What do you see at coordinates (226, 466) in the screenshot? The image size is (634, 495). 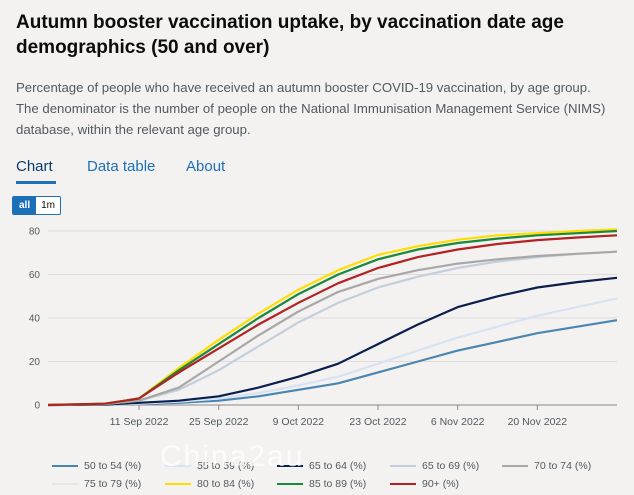 I see `legend-label: 55 to 59 (%)` at bounding box center [226, 466].